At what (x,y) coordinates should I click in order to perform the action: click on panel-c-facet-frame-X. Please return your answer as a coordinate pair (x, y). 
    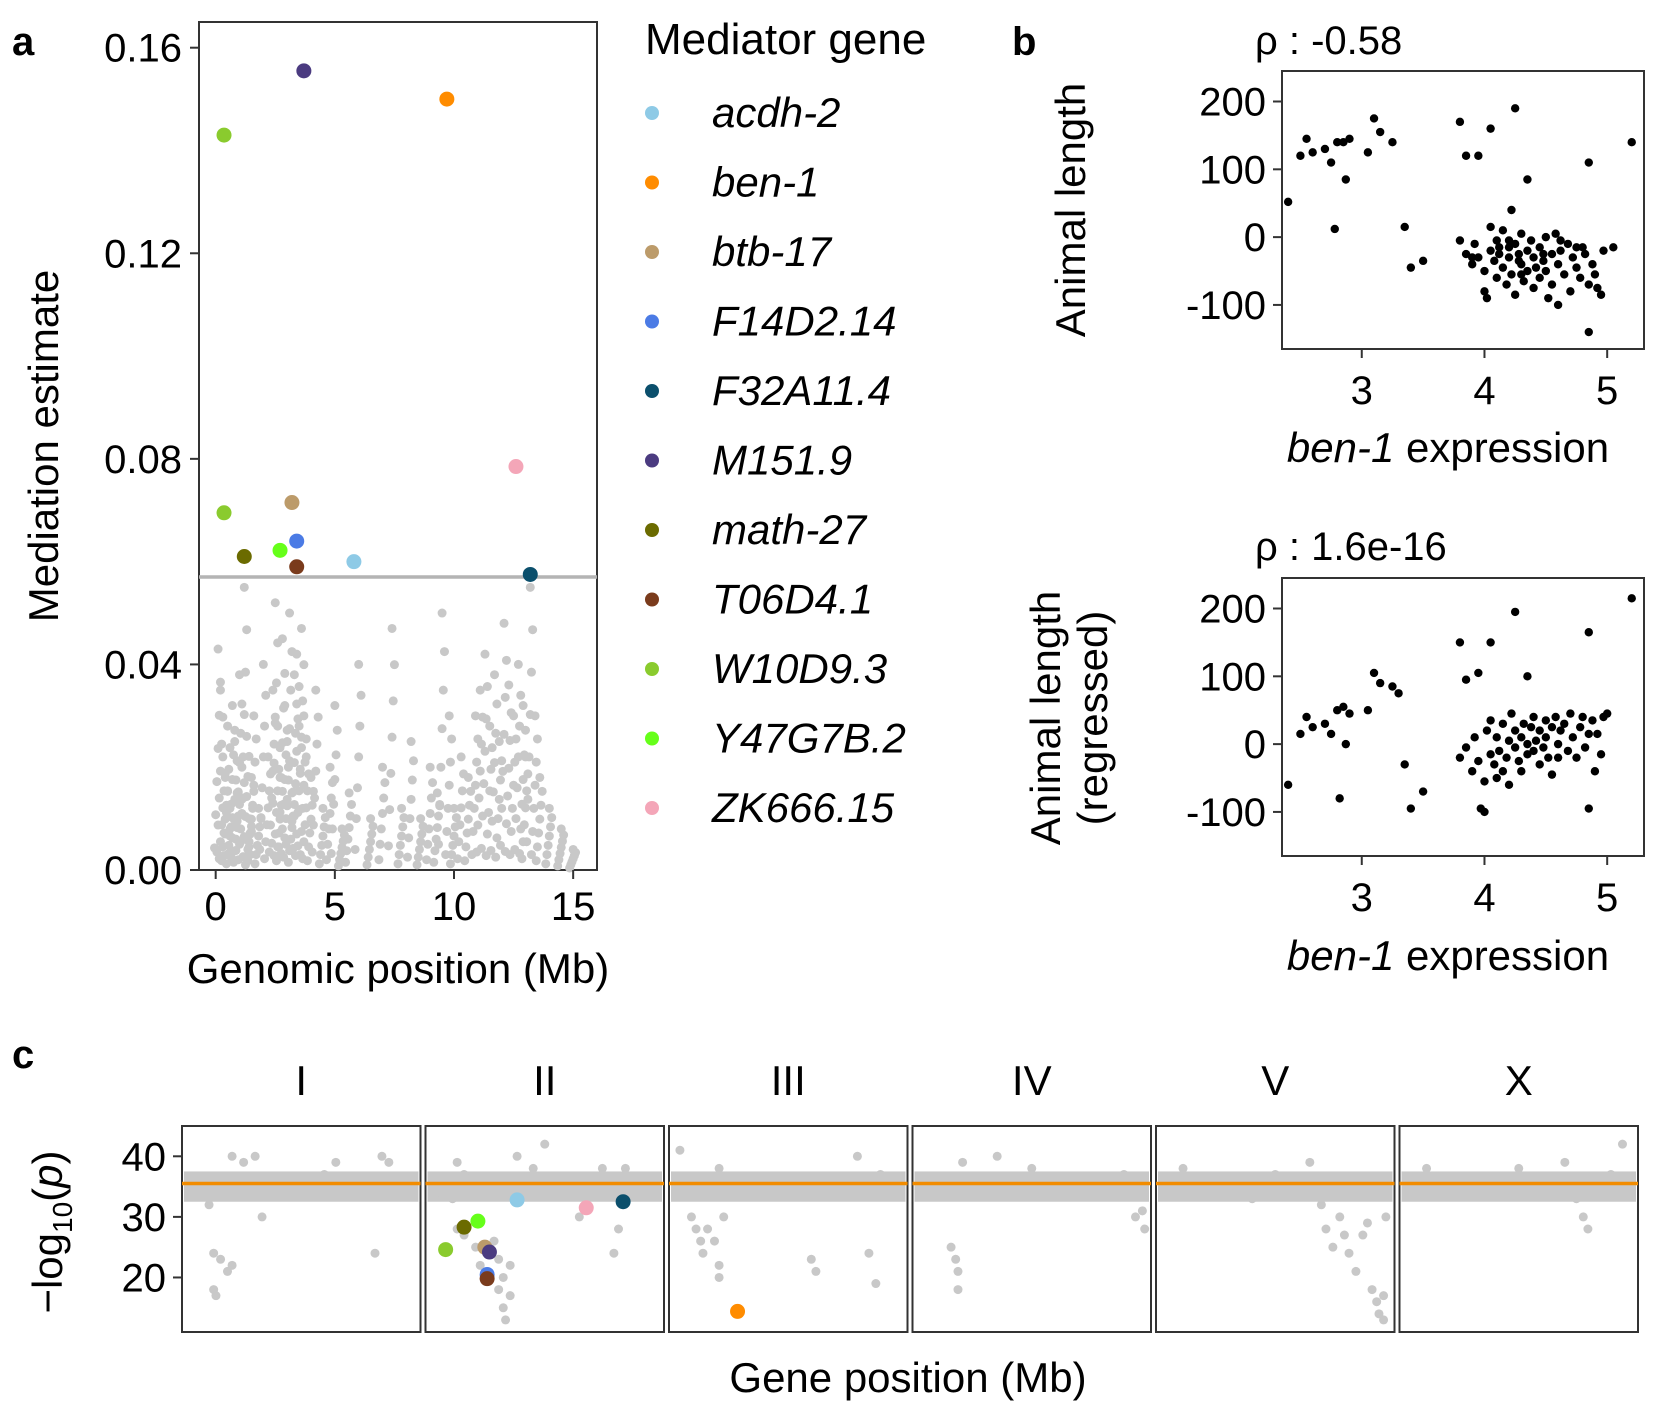
    Looking at the image, I should click on (1518, 1229).